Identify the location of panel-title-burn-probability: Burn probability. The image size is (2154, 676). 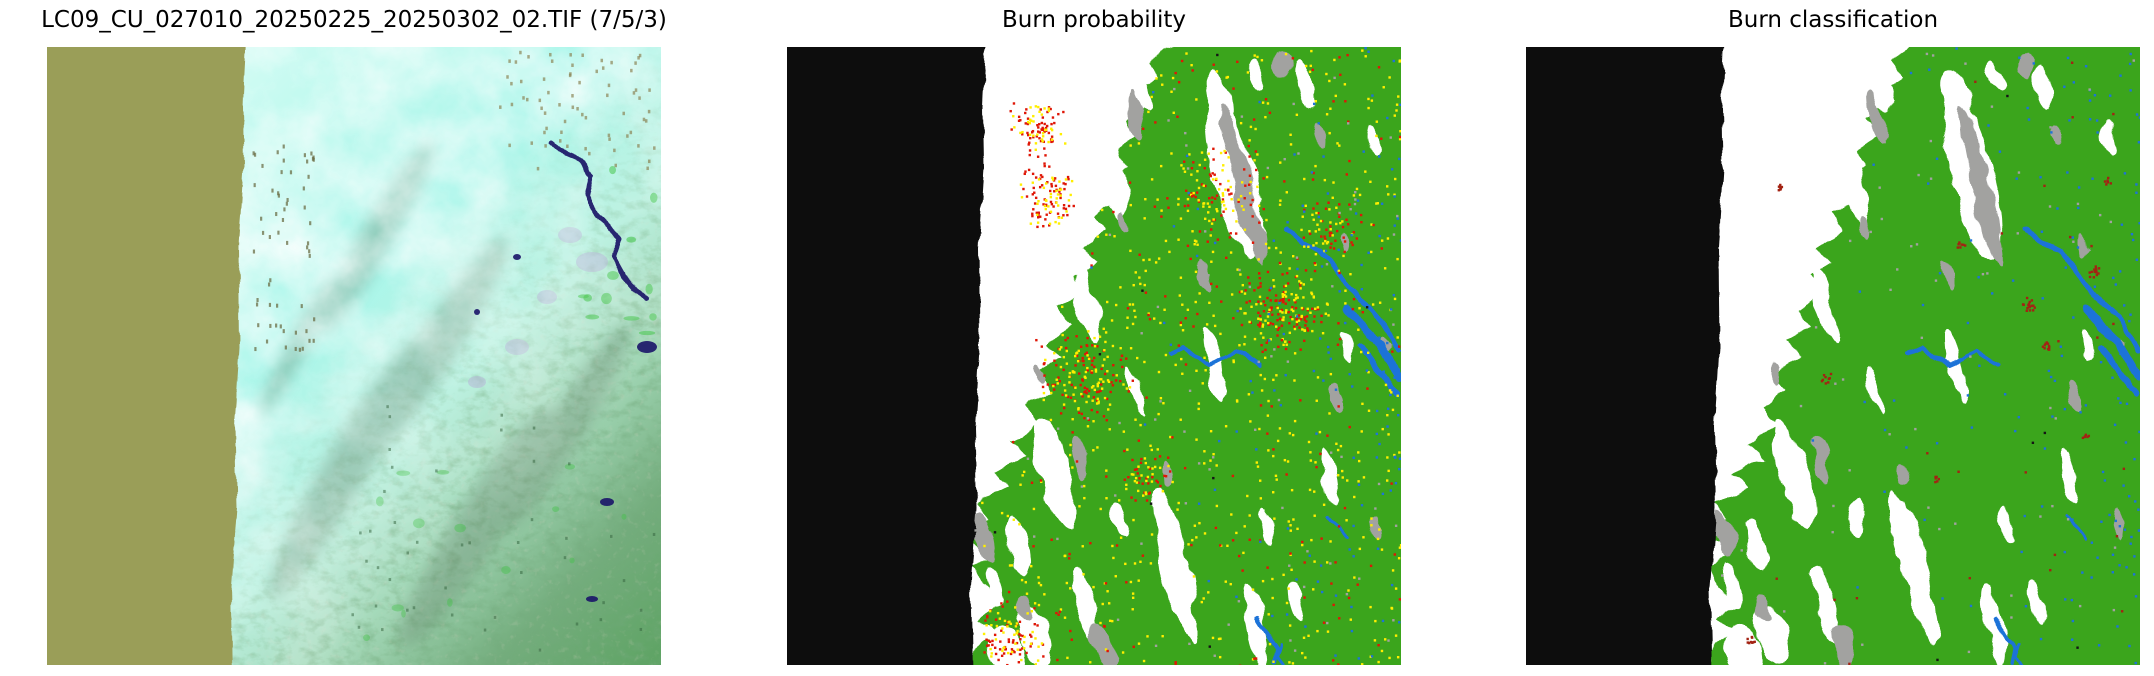
(1094, 20).